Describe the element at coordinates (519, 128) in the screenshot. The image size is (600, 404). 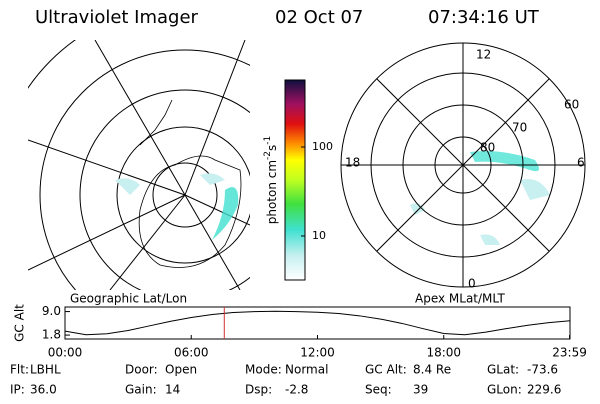
I see `lat-label: 70` at that location.